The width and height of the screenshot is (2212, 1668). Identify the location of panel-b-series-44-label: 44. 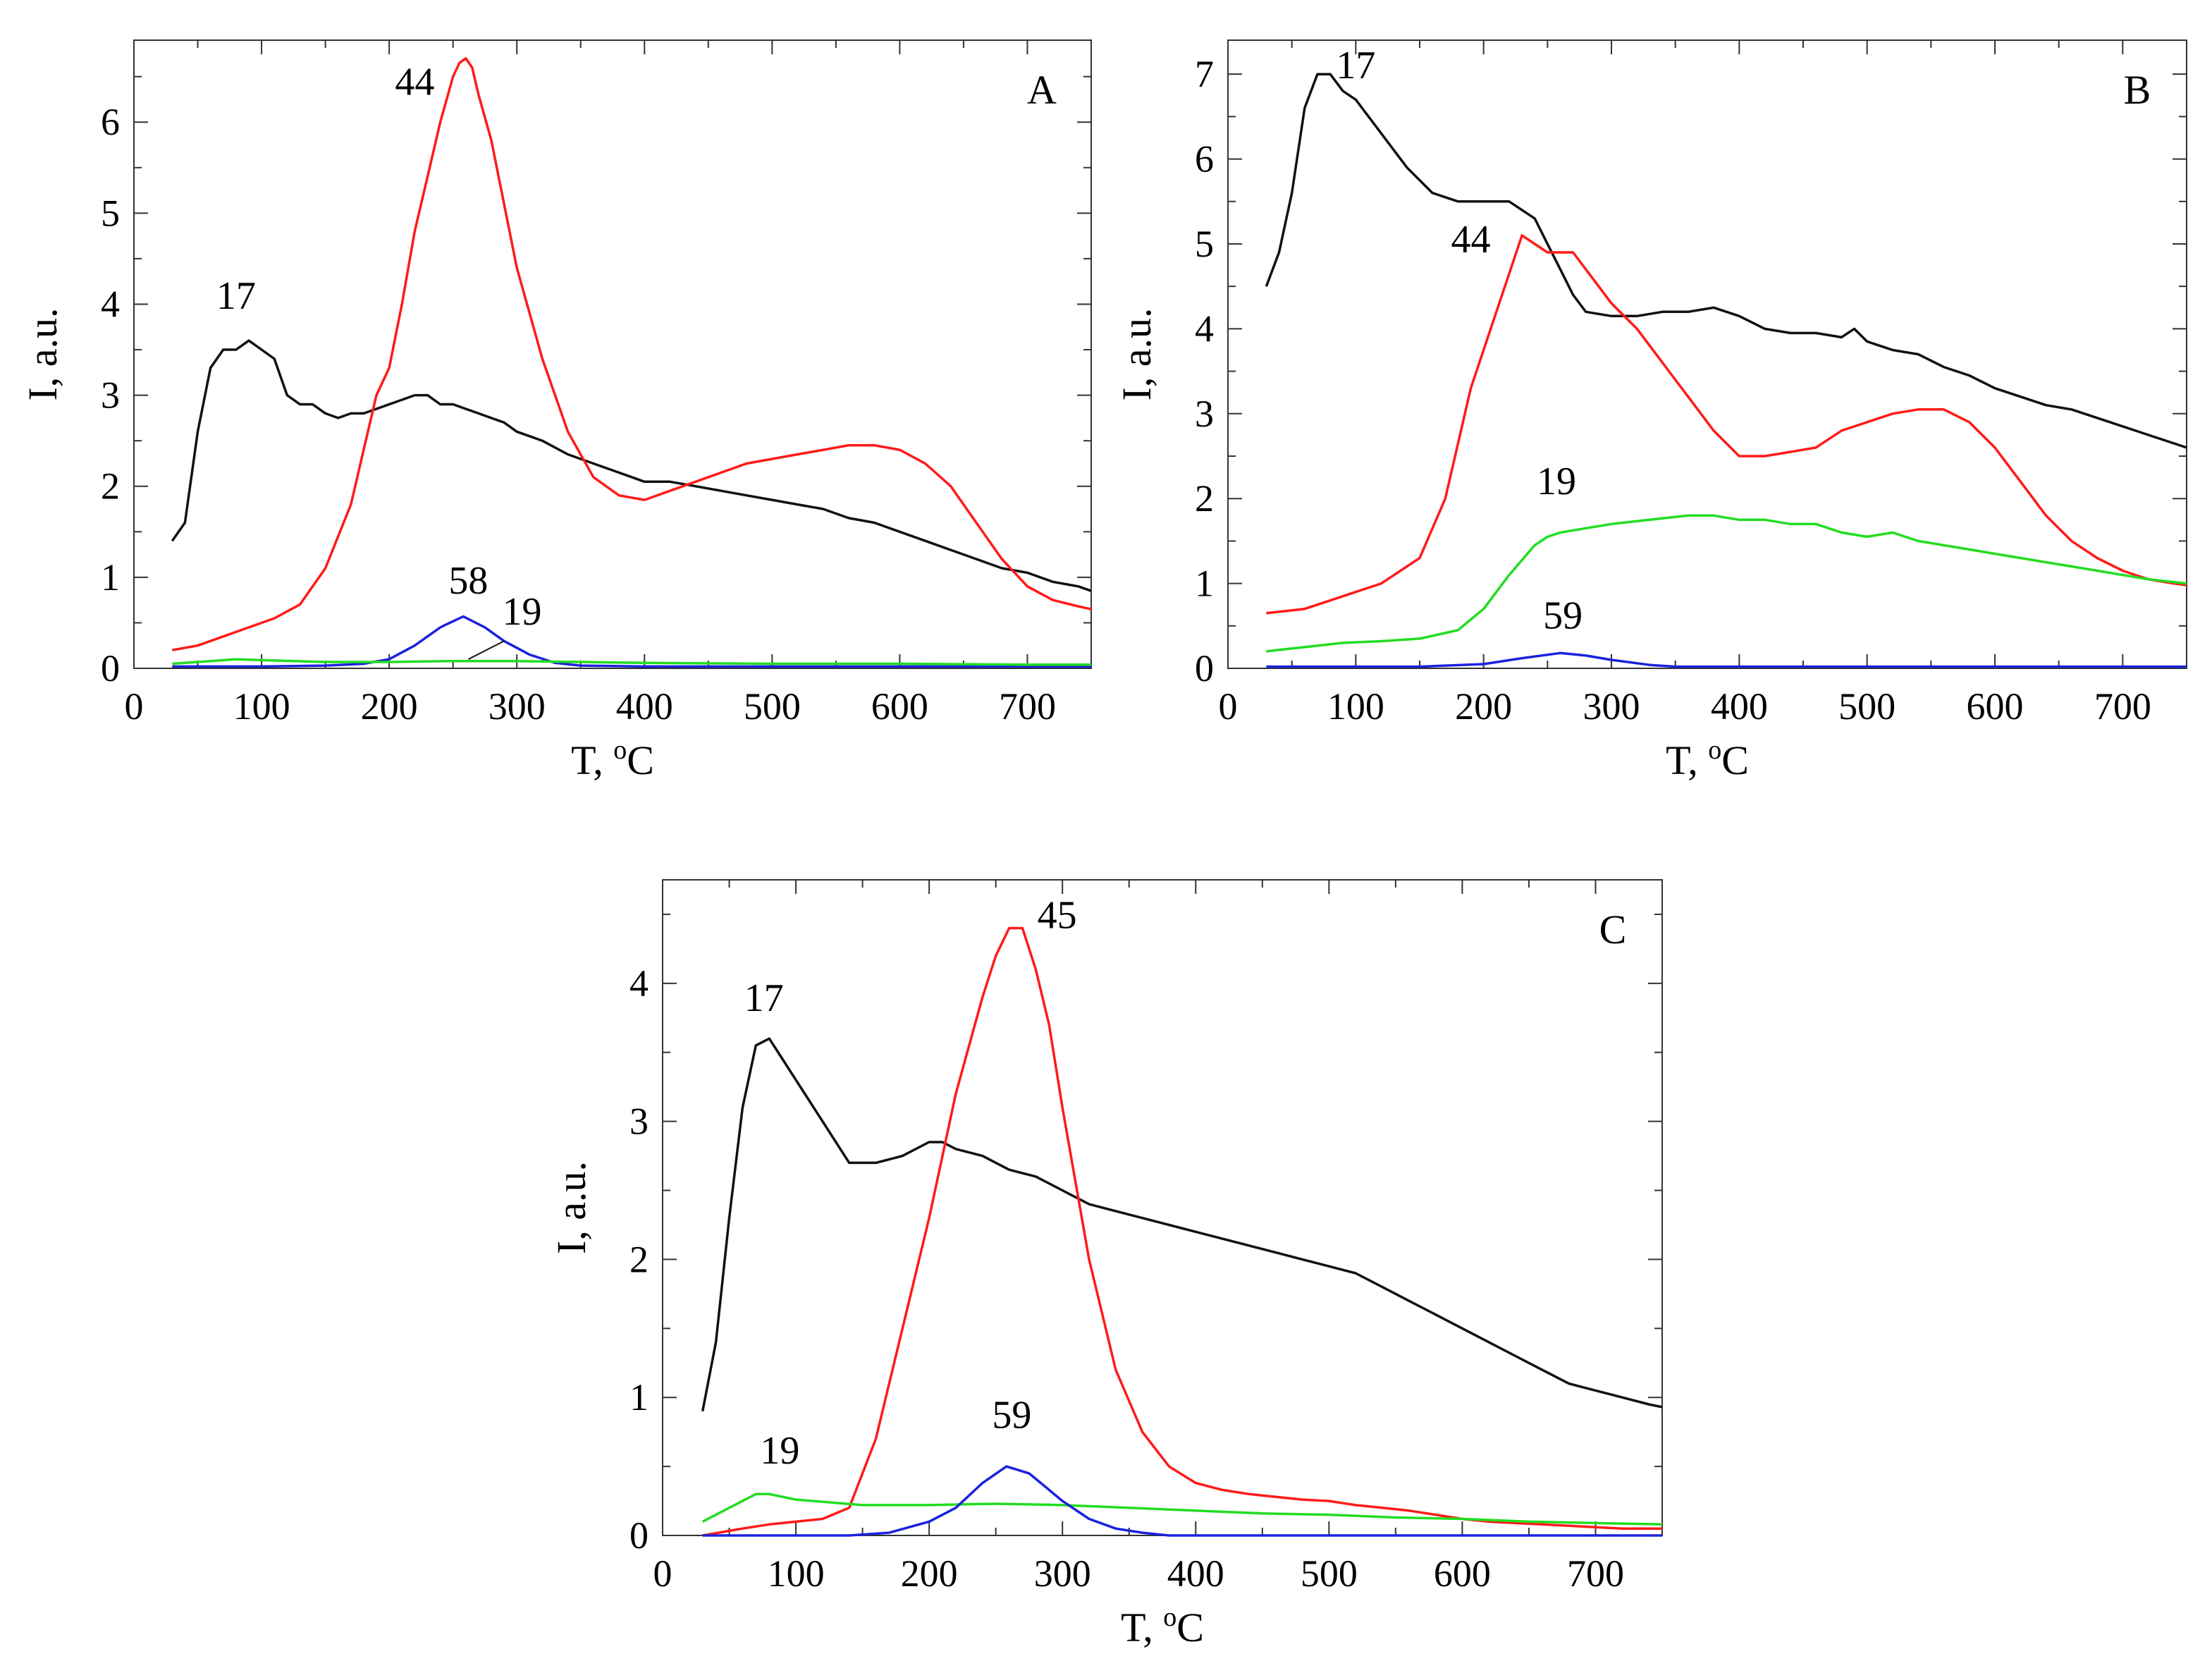
(1471, 240).